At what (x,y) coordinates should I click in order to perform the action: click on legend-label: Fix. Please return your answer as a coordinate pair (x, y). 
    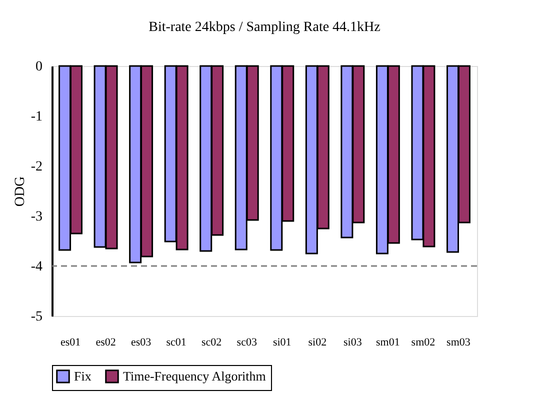
    Looking at the image, I should click on (83, 376).